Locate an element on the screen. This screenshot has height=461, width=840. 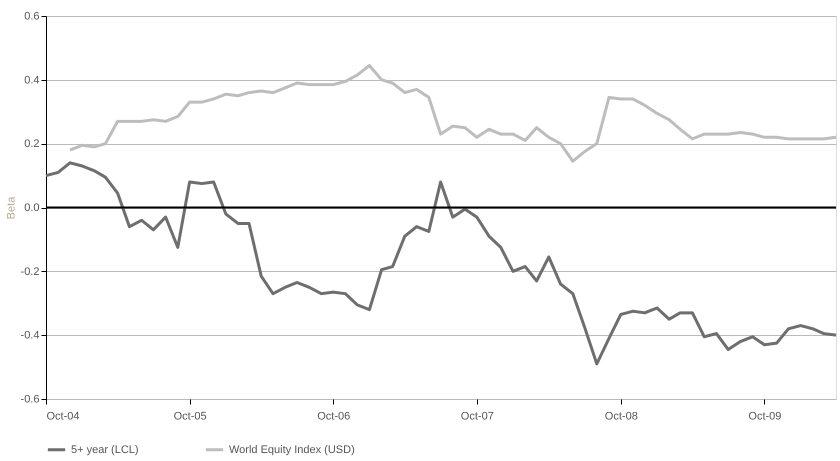
x-tick-label: Oct-05 is located at coordinates (190, 416).